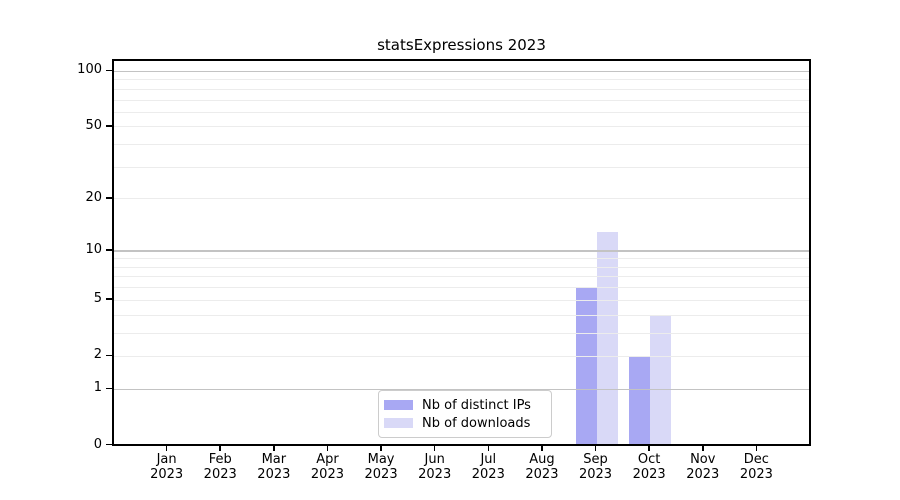  I want to click on y-tick-label: 10, so click(93, 250).